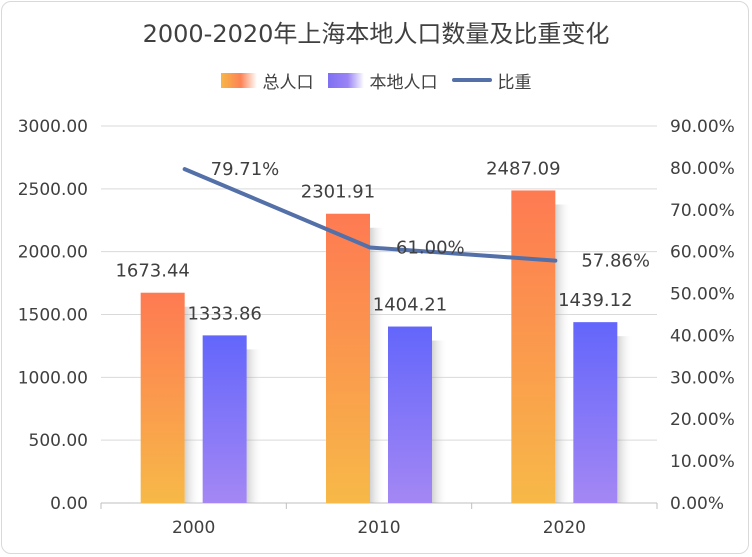 The height and width of the screenshot is (557, 752). What do you see at coordinates (378, 528) in the screenshot?
I see `x-axis-tick-label: 2010` at bounding box center [378, 528].